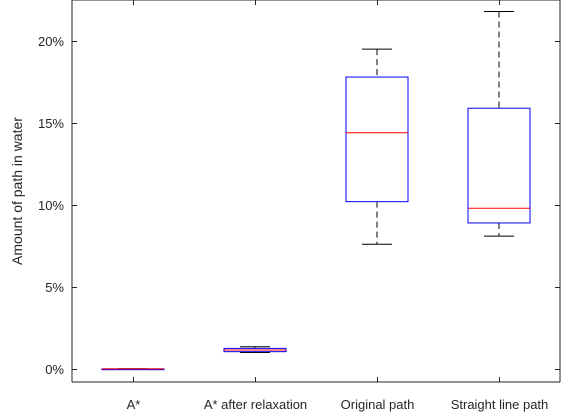 This screenshot has width=561, height=416. Describe the element at coordinates (134, 404) in the screenshot. I see `x-tick-label: A*` at that location.